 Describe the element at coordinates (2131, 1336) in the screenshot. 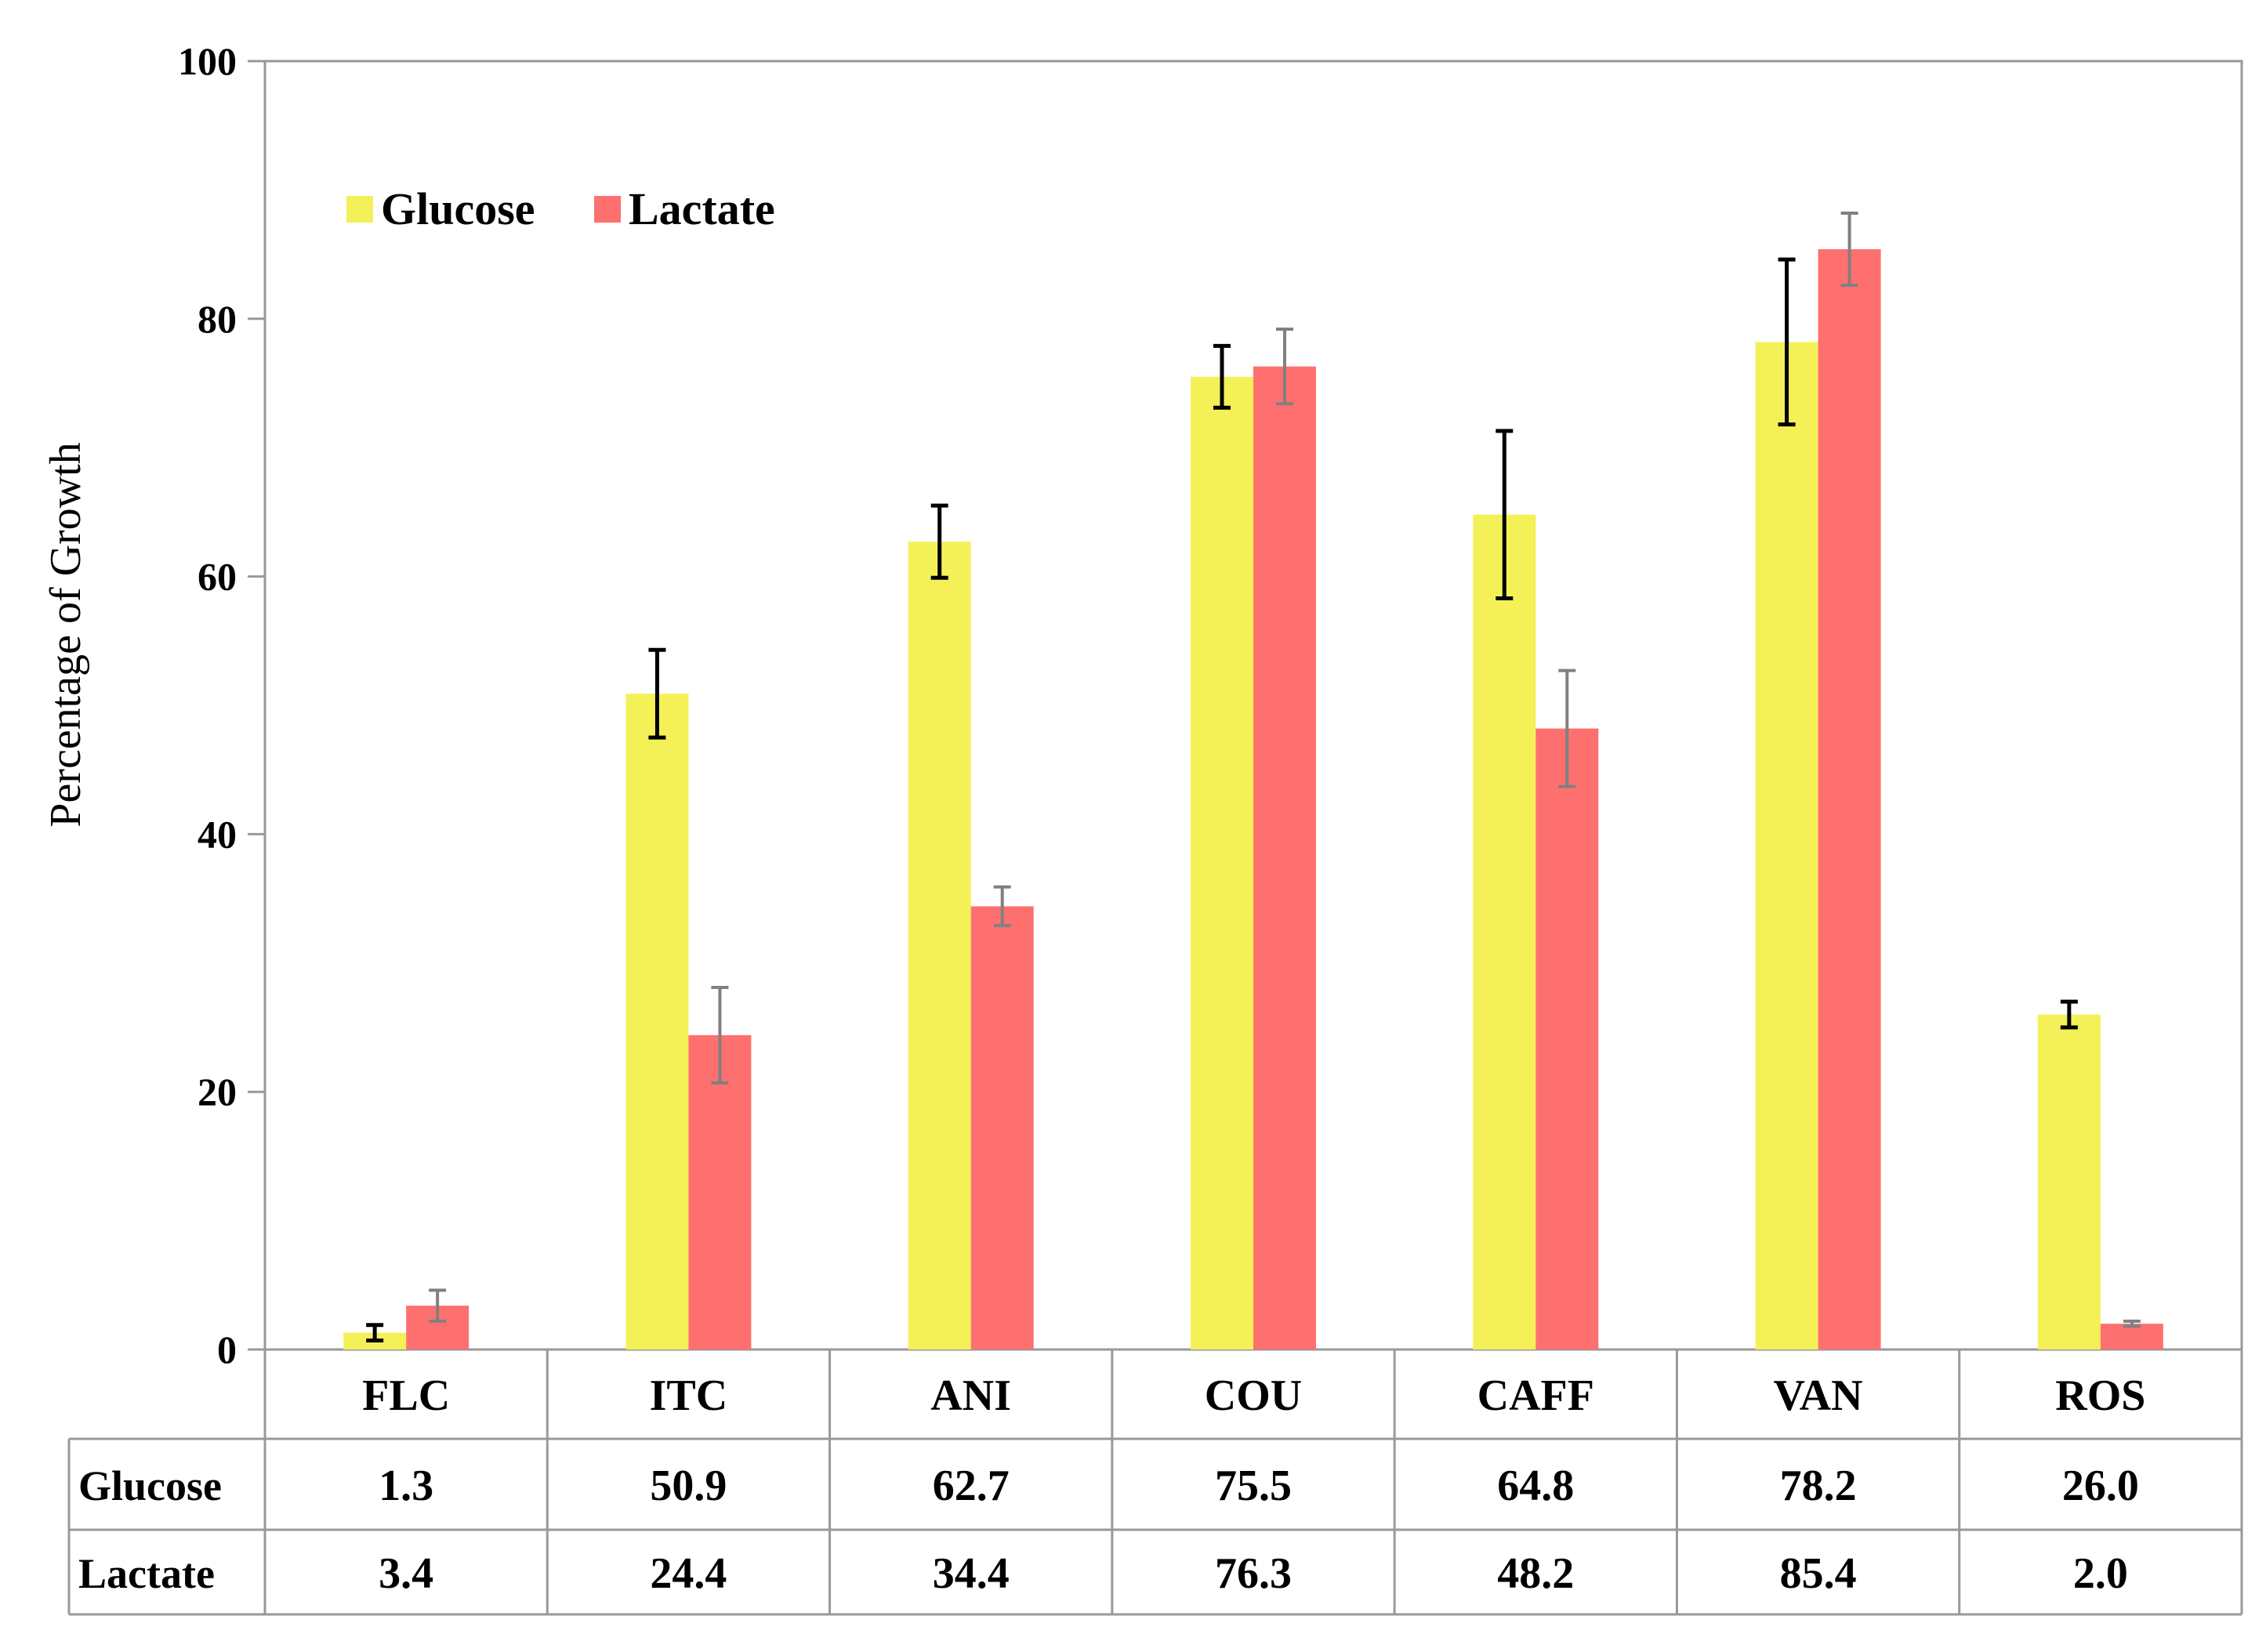

I see `bar-lactate-ros` at that location.